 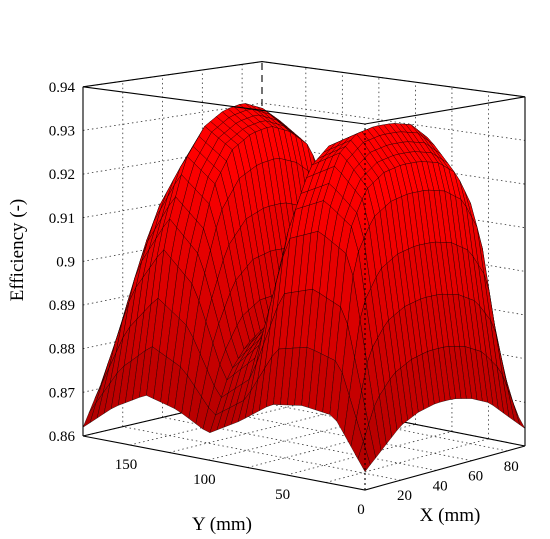 I want to click on z-tick-label: 0.94, so click(x=62, y=88).